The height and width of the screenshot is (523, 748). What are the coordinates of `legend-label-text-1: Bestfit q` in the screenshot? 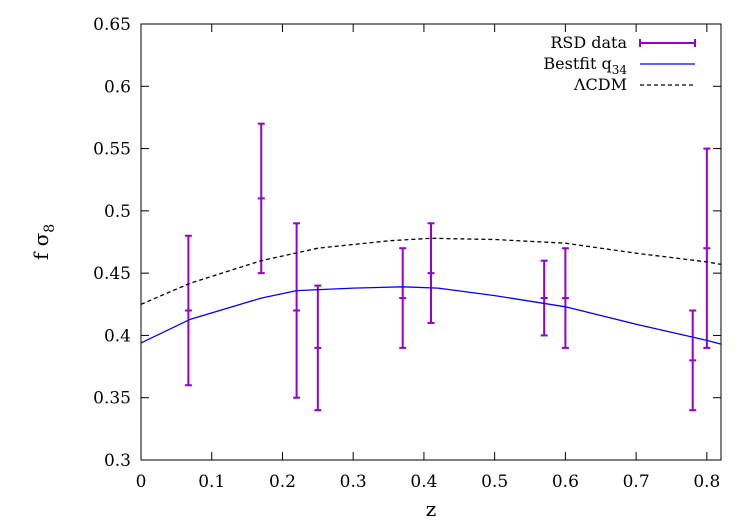 It's located at (577, 63).